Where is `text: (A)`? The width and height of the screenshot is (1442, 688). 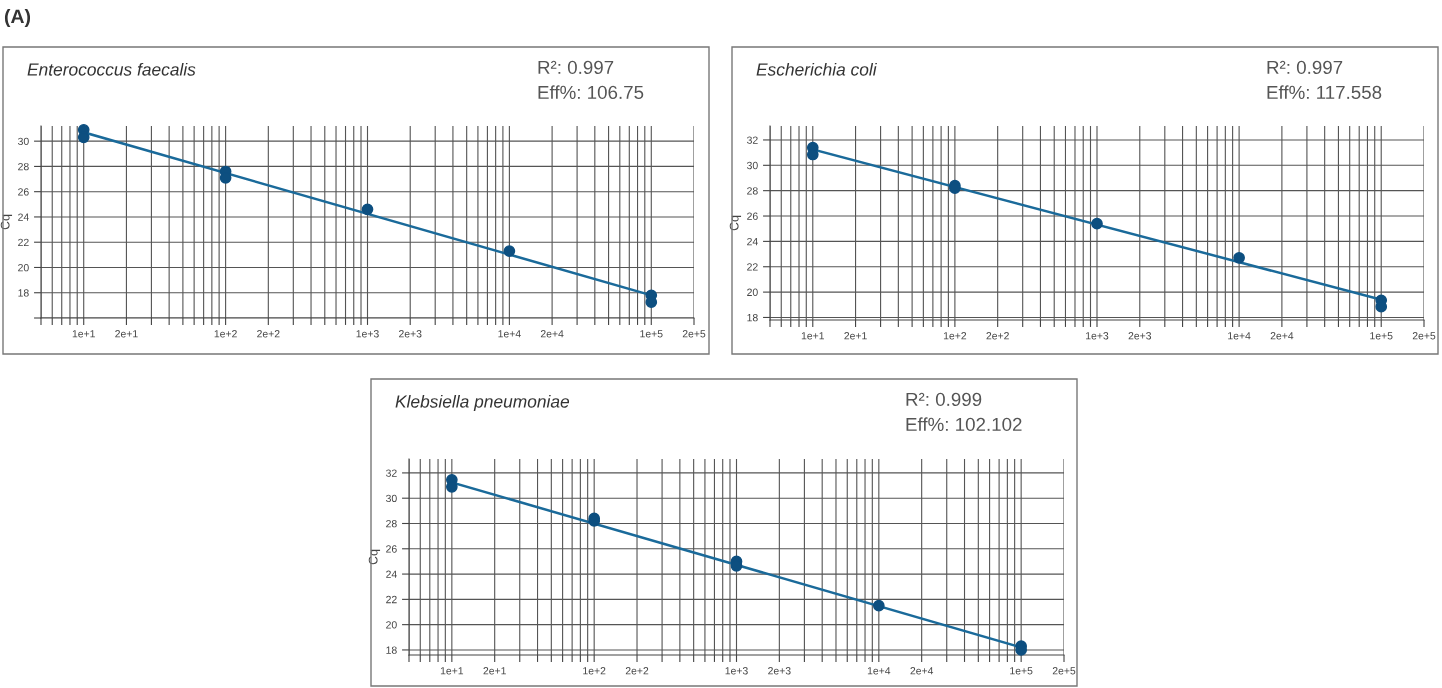
text: (A) is located at coordinates (17, 18).